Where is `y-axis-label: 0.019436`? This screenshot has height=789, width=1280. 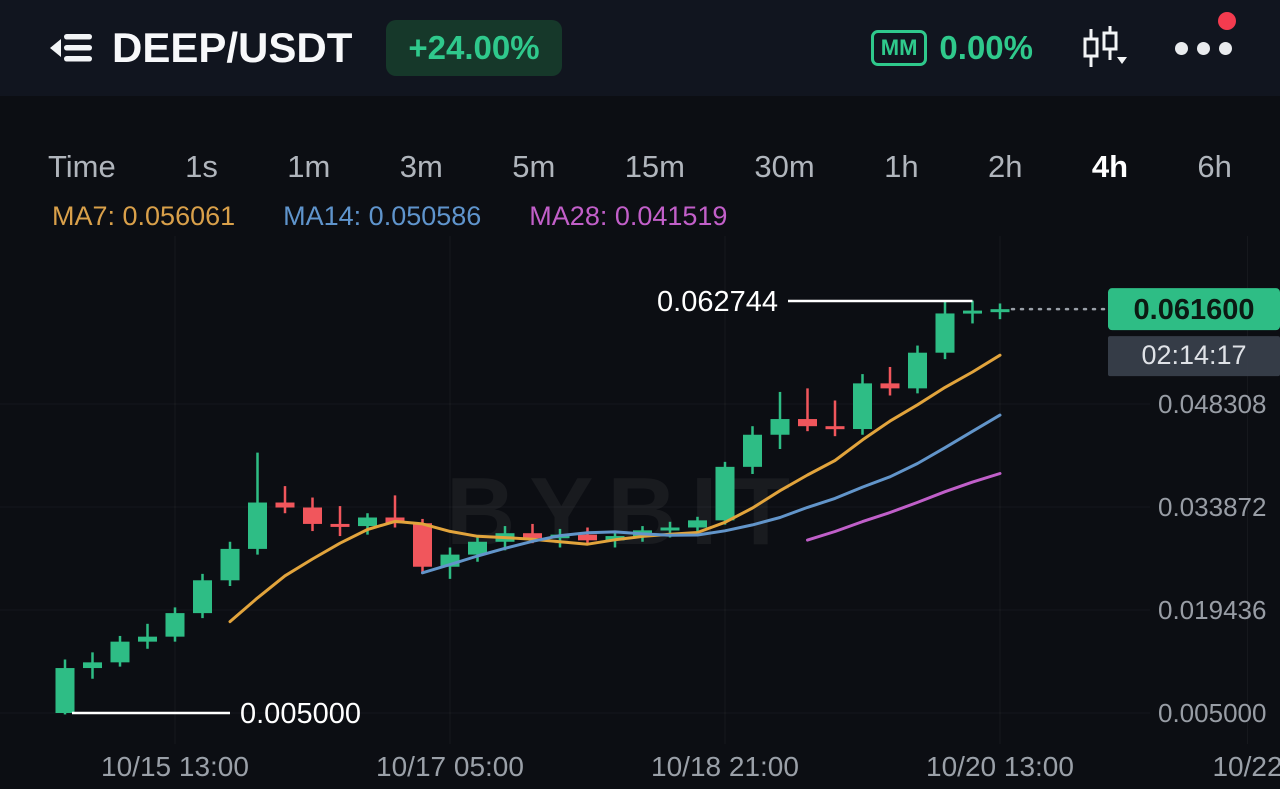
y-axis-label: 0.019436 is located at coordinates (1212, 610).